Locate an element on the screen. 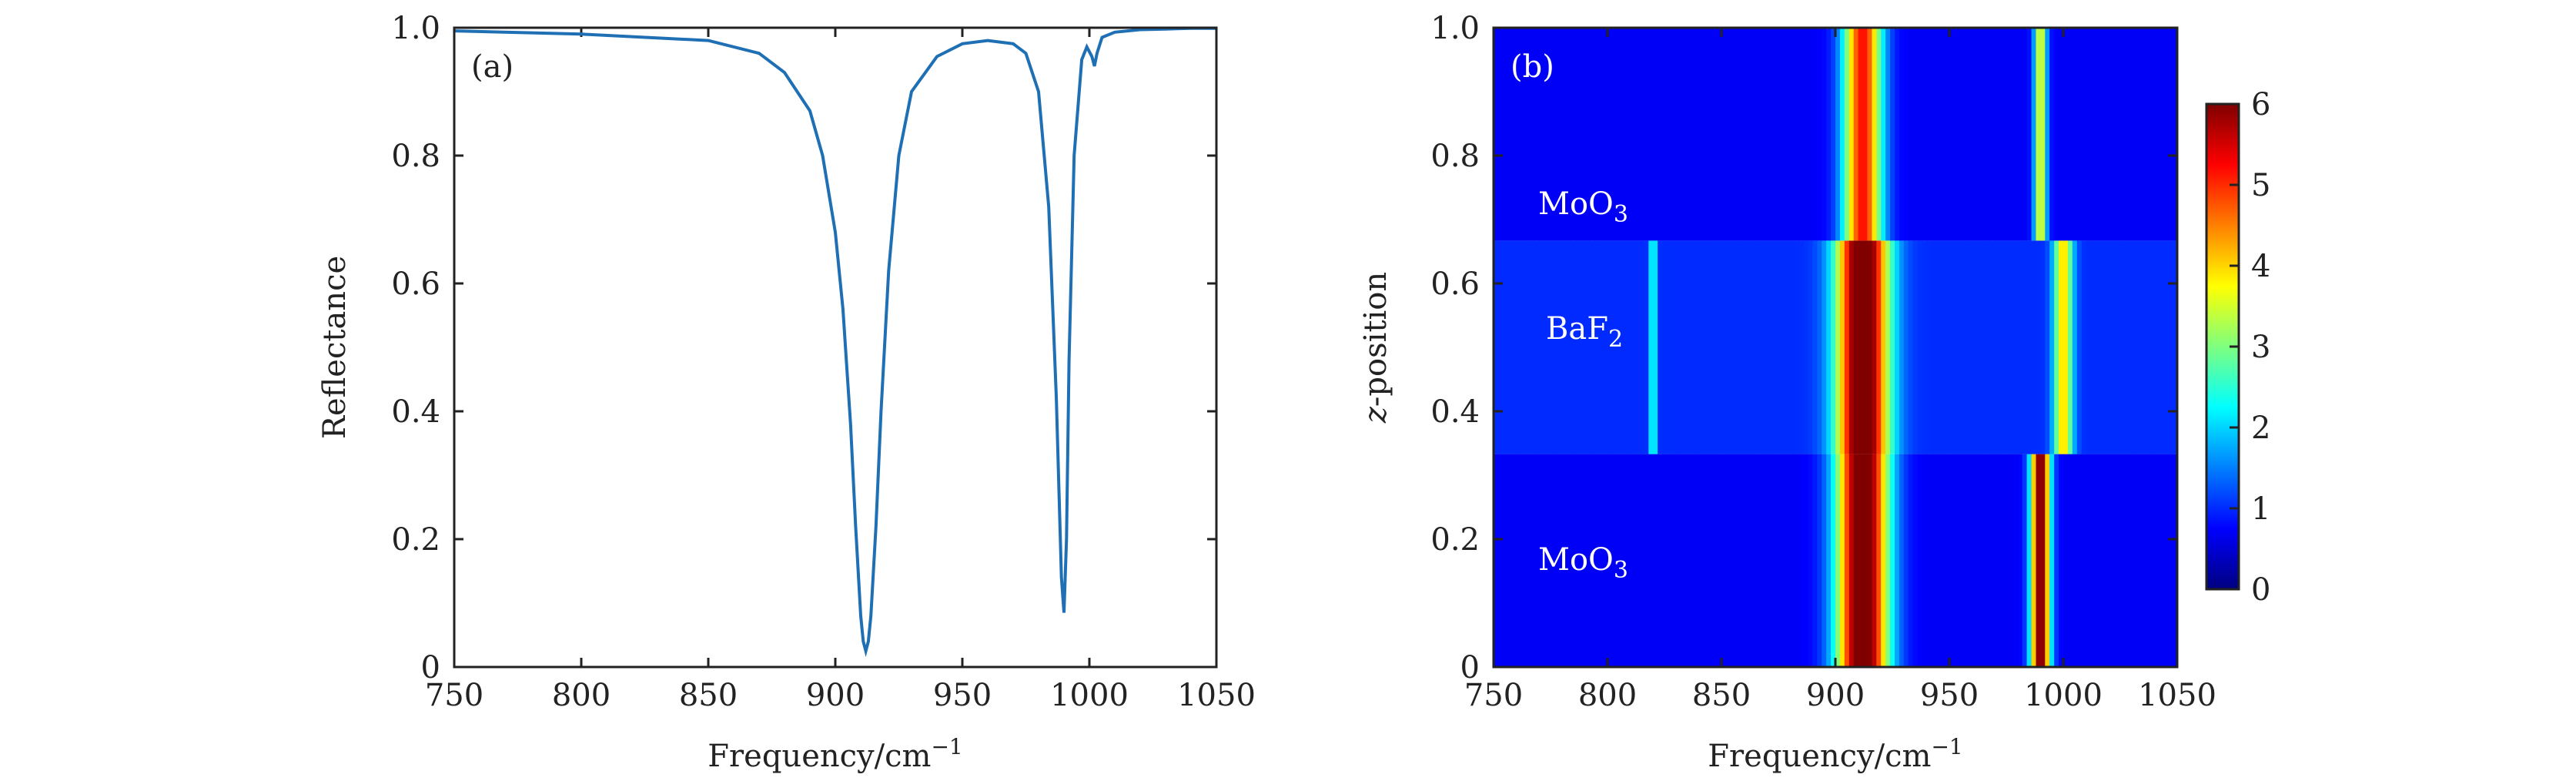 This screenshot has height=781, width=2576. panel-a-y-tick-label: 0.4 is located at coordinates (416, 412).